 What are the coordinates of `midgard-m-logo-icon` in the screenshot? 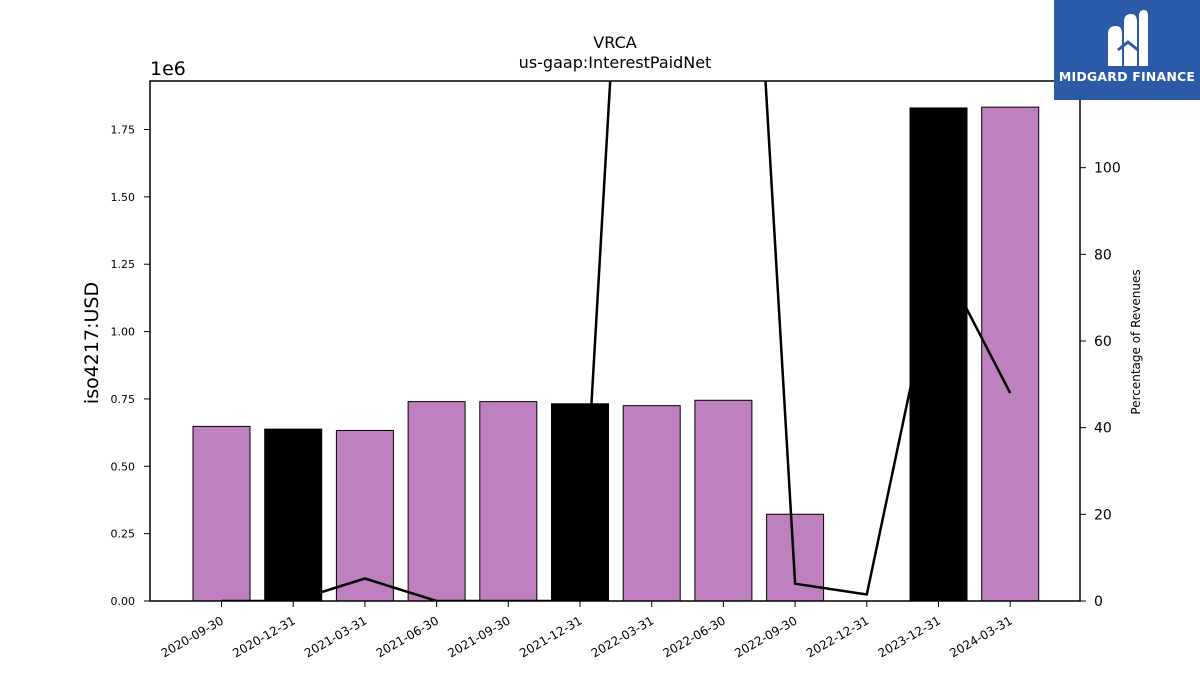 It's located at (1128, 38).